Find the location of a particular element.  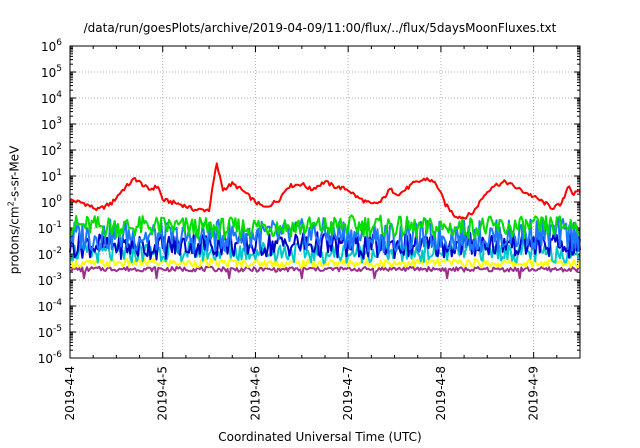

y-tick-label: 10⁻⁵ is located at coordinates (50, 332).